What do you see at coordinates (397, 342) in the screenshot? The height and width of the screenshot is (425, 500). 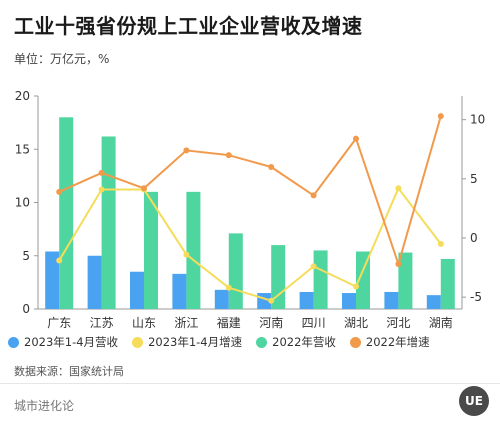 I see `legend-label-2022-growth: 2022年增速` at bounding box center [397, 342].